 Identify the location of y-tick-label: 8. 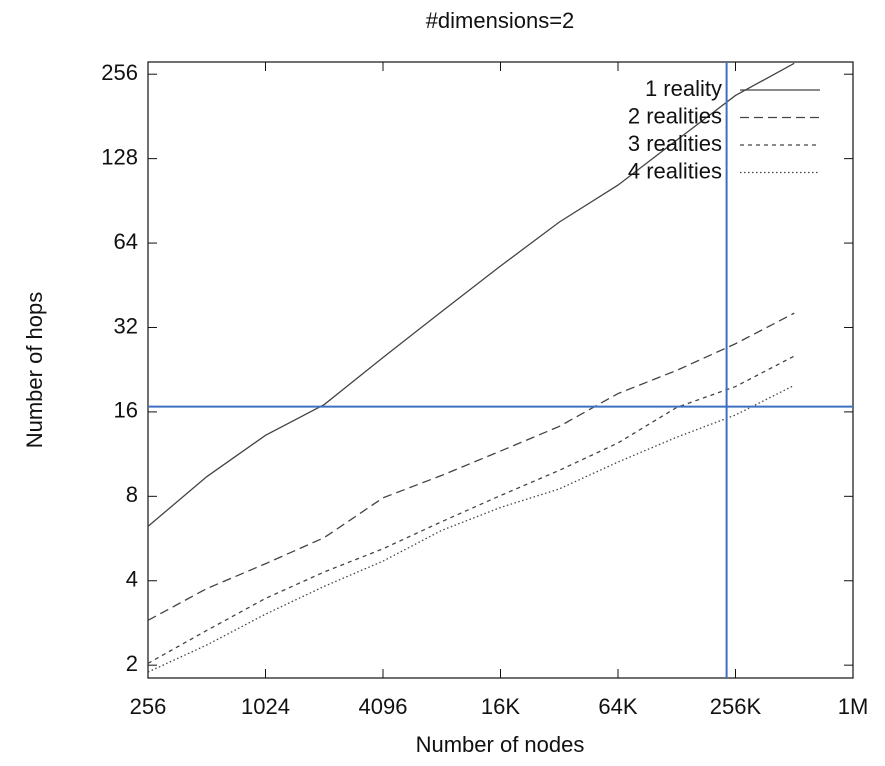
(132, 494).